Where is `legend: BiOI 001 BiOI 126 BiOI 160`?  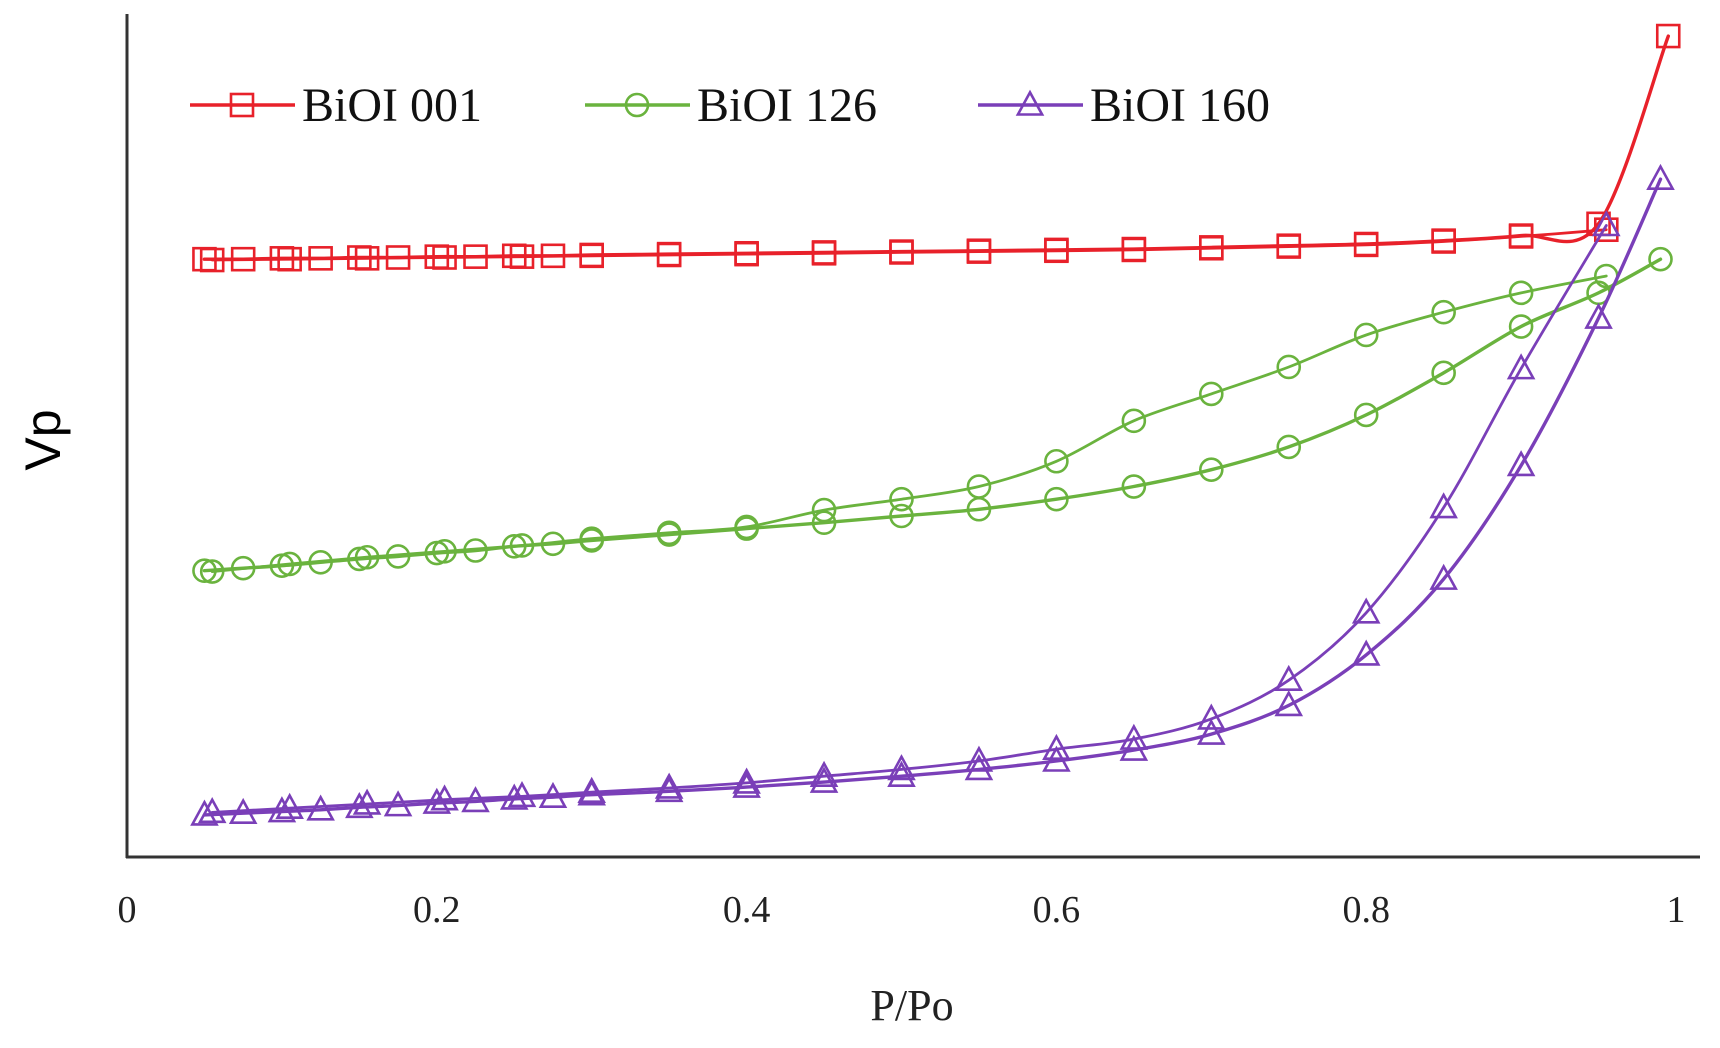
legend: BiOI 001 BiOI 126 BiOI 160 is located at coordinates (730, 105).